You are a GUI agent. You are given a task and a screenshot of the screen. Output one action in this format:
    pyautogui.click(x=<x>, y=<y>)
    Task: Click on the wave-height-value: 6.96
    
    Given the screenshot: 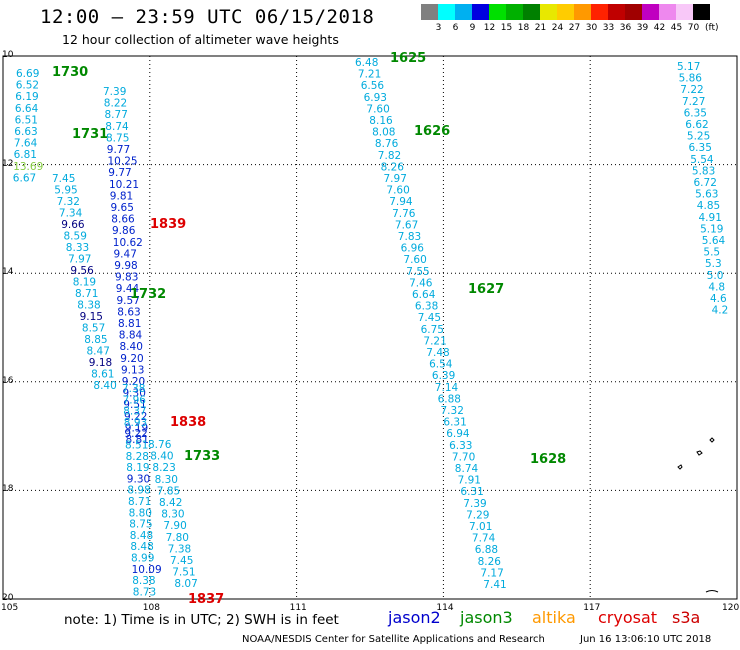 What is the action you would take?
    pyautogui.click(x=413, y=249)
    